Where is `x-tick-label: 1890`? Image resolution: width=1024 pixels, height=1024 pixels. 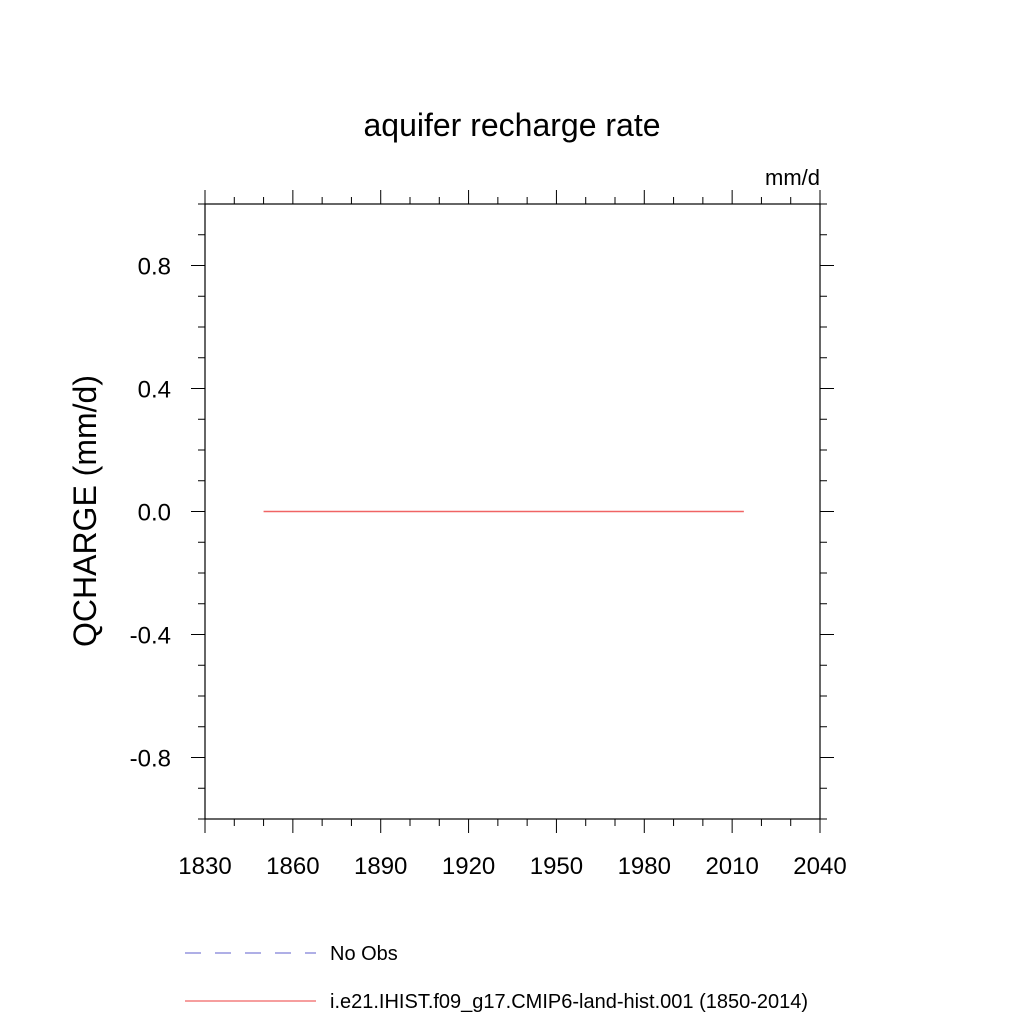 x-tick-label: 1890 is located at coordinates (380, 866).